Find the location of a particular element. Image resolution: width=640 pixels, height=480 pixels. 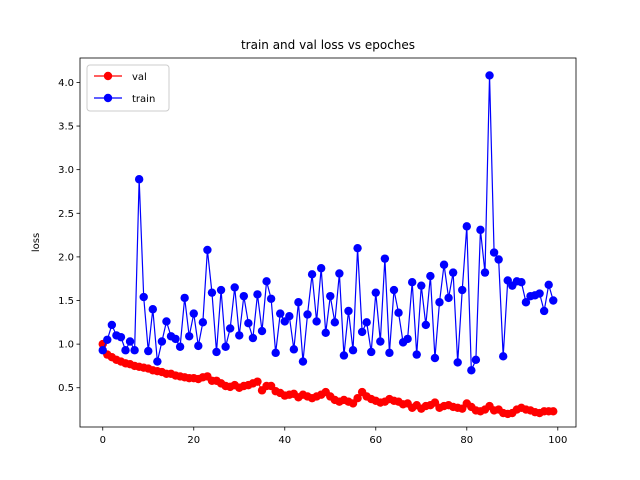

legend-marker is located at coordinates (108, 76).